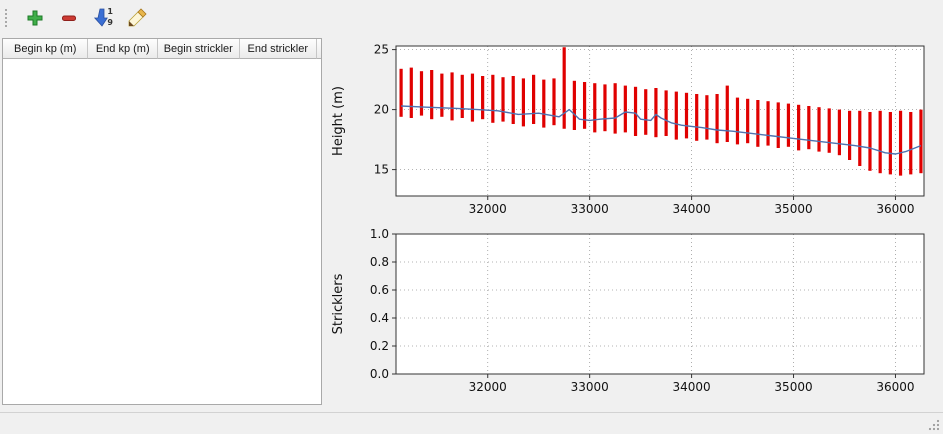  What do you see at coordinates (8, 18) in the screenshot?
I see `toolbar-handle` at bounding box center [8, 18].